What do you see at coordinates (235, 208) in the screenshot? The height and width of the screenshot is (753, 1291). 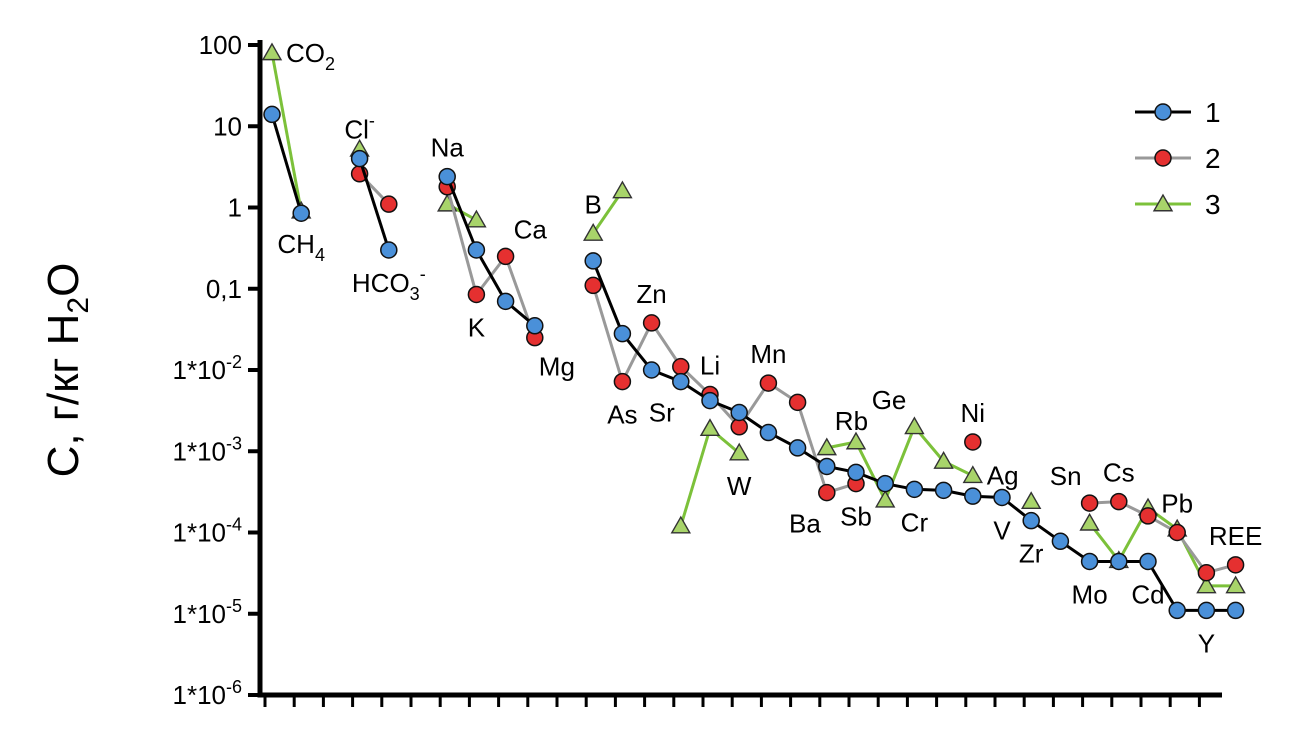 I see `y-tick-label: 1` at bounding box center [235, 208].